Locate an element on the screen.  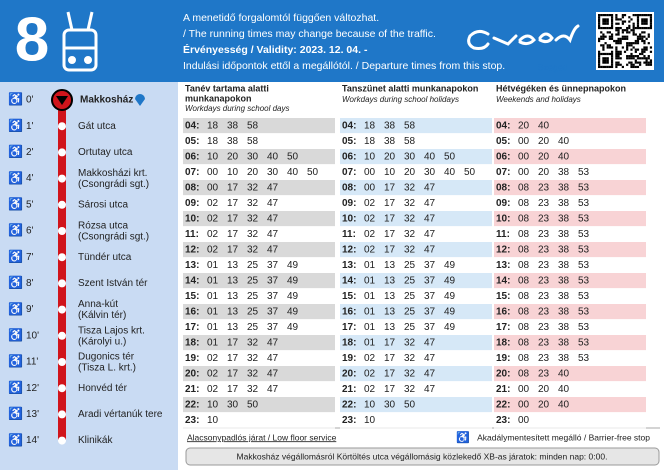
stop-name: Tündér utca is located at coordinates (105, 257).